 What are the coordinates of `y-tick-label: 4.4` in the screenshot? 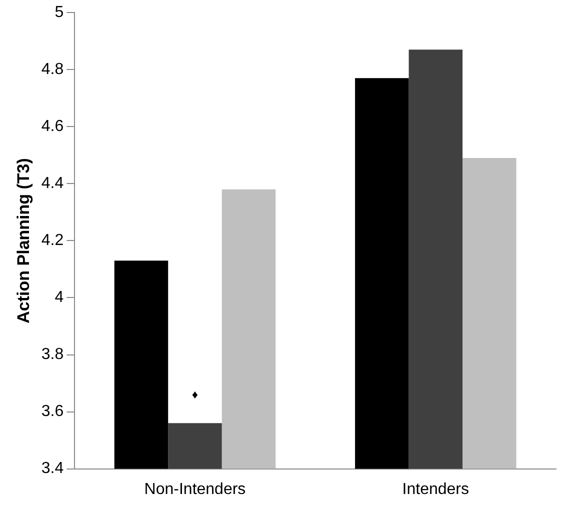 It's located at (52, 183).